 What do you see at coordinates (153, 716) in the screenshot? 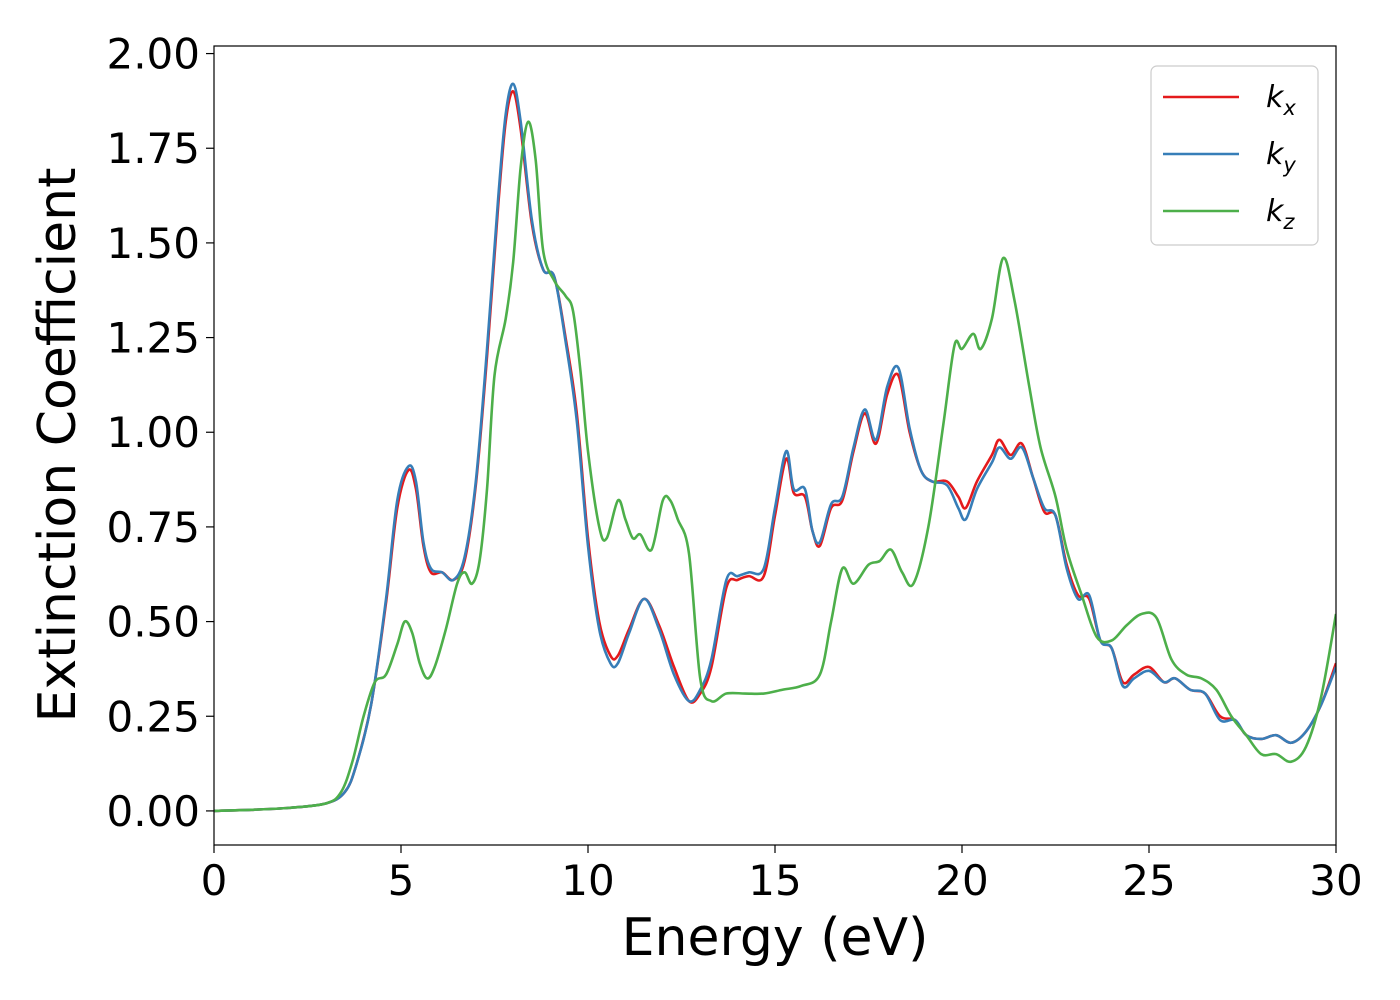
I see `y-tick-label: 0.25` at bounding box center [153, 716].